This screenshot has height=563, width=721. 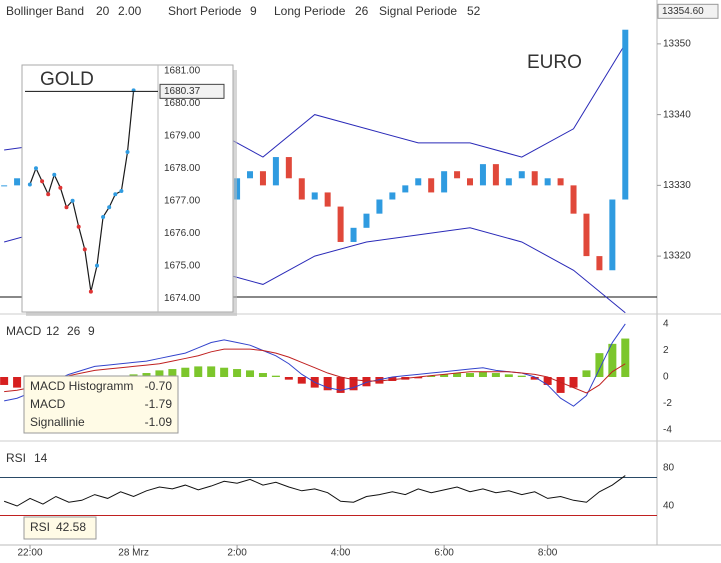 I want to click on readout-label: MACD Histogramm, so click(x=81, y=386).